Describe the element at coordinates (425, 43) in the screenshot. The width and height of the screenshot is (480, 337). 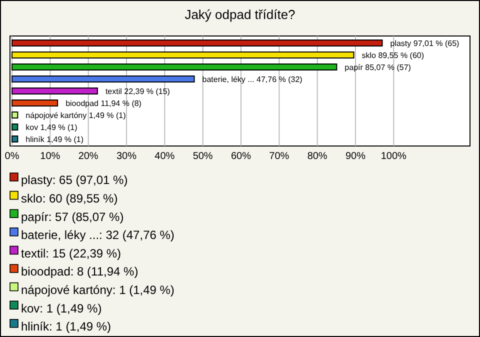
I see `data-label: plasty 97,01 % (65)` at that location.